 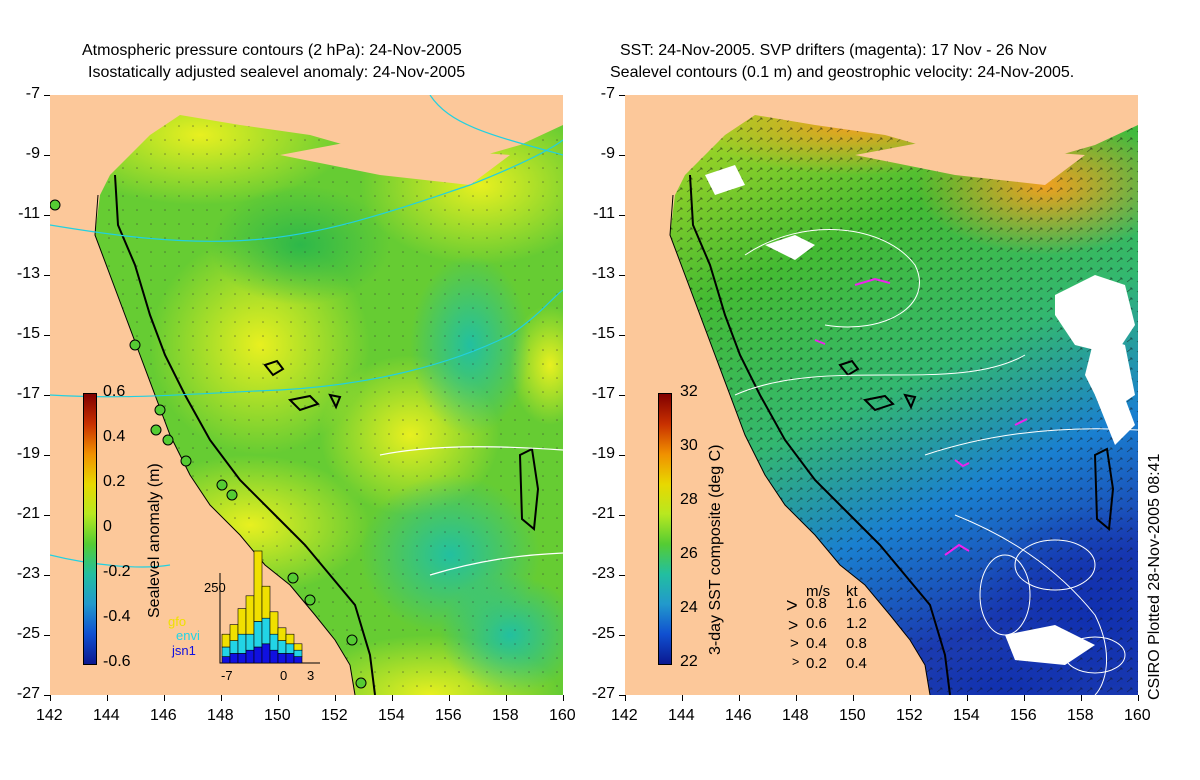 I want to click on sst-colorbar-tick: 30, so click(x=689, y=445).